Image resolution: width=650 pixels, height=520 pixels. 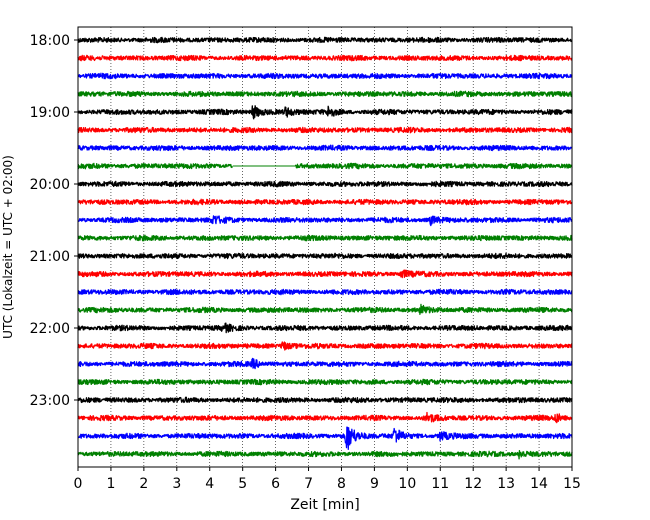 I want to click on y-axis-label: UTC (Lokalzeit = UTC + 02:00), so click(x=8, y=247).